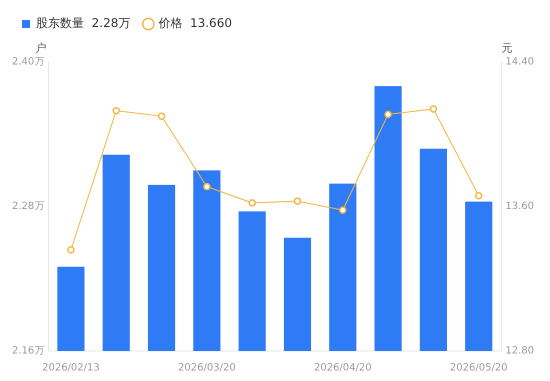  What do you see at coordinates (28, 351) in the screenshot?
I see `y-tick-label: 2.16万` at bounding box center [28, 351].